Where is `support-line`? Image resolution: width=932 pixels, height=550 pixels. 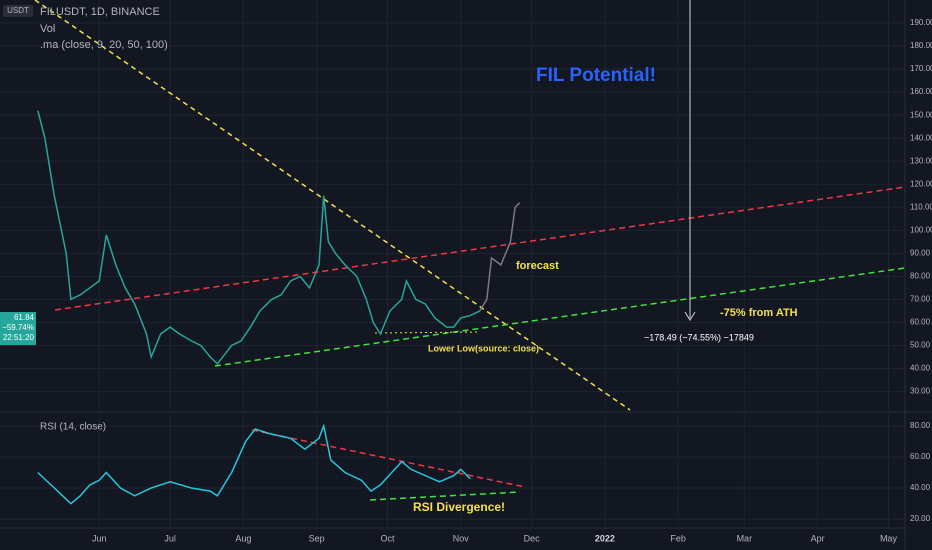 support-line is located at coordinates (560, 317).